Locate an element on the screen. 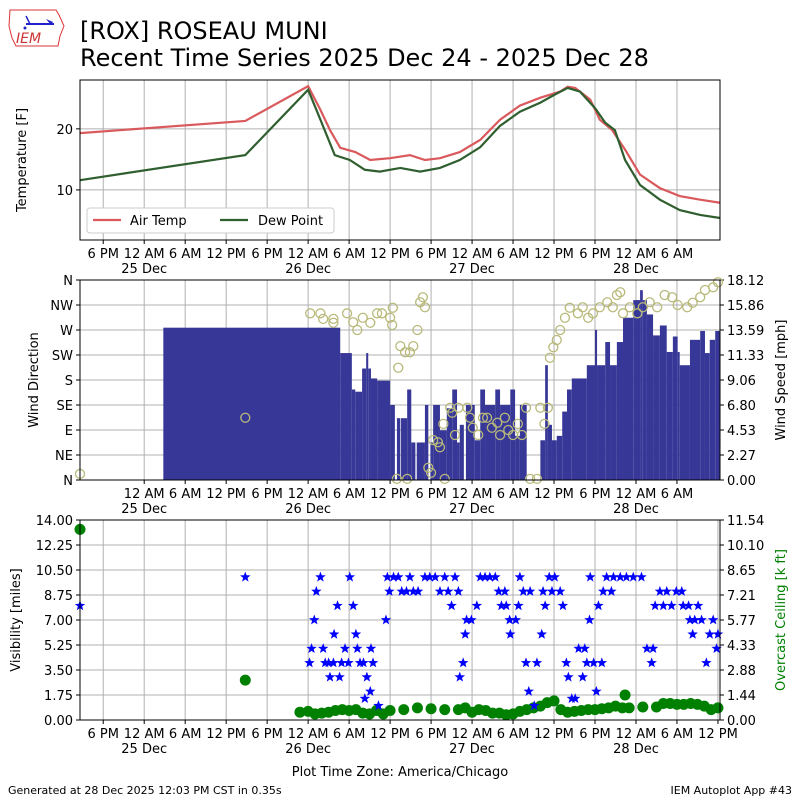 The image size is (800, 800). x-tick-label: 6 PM is located at coordinates (266, 494).